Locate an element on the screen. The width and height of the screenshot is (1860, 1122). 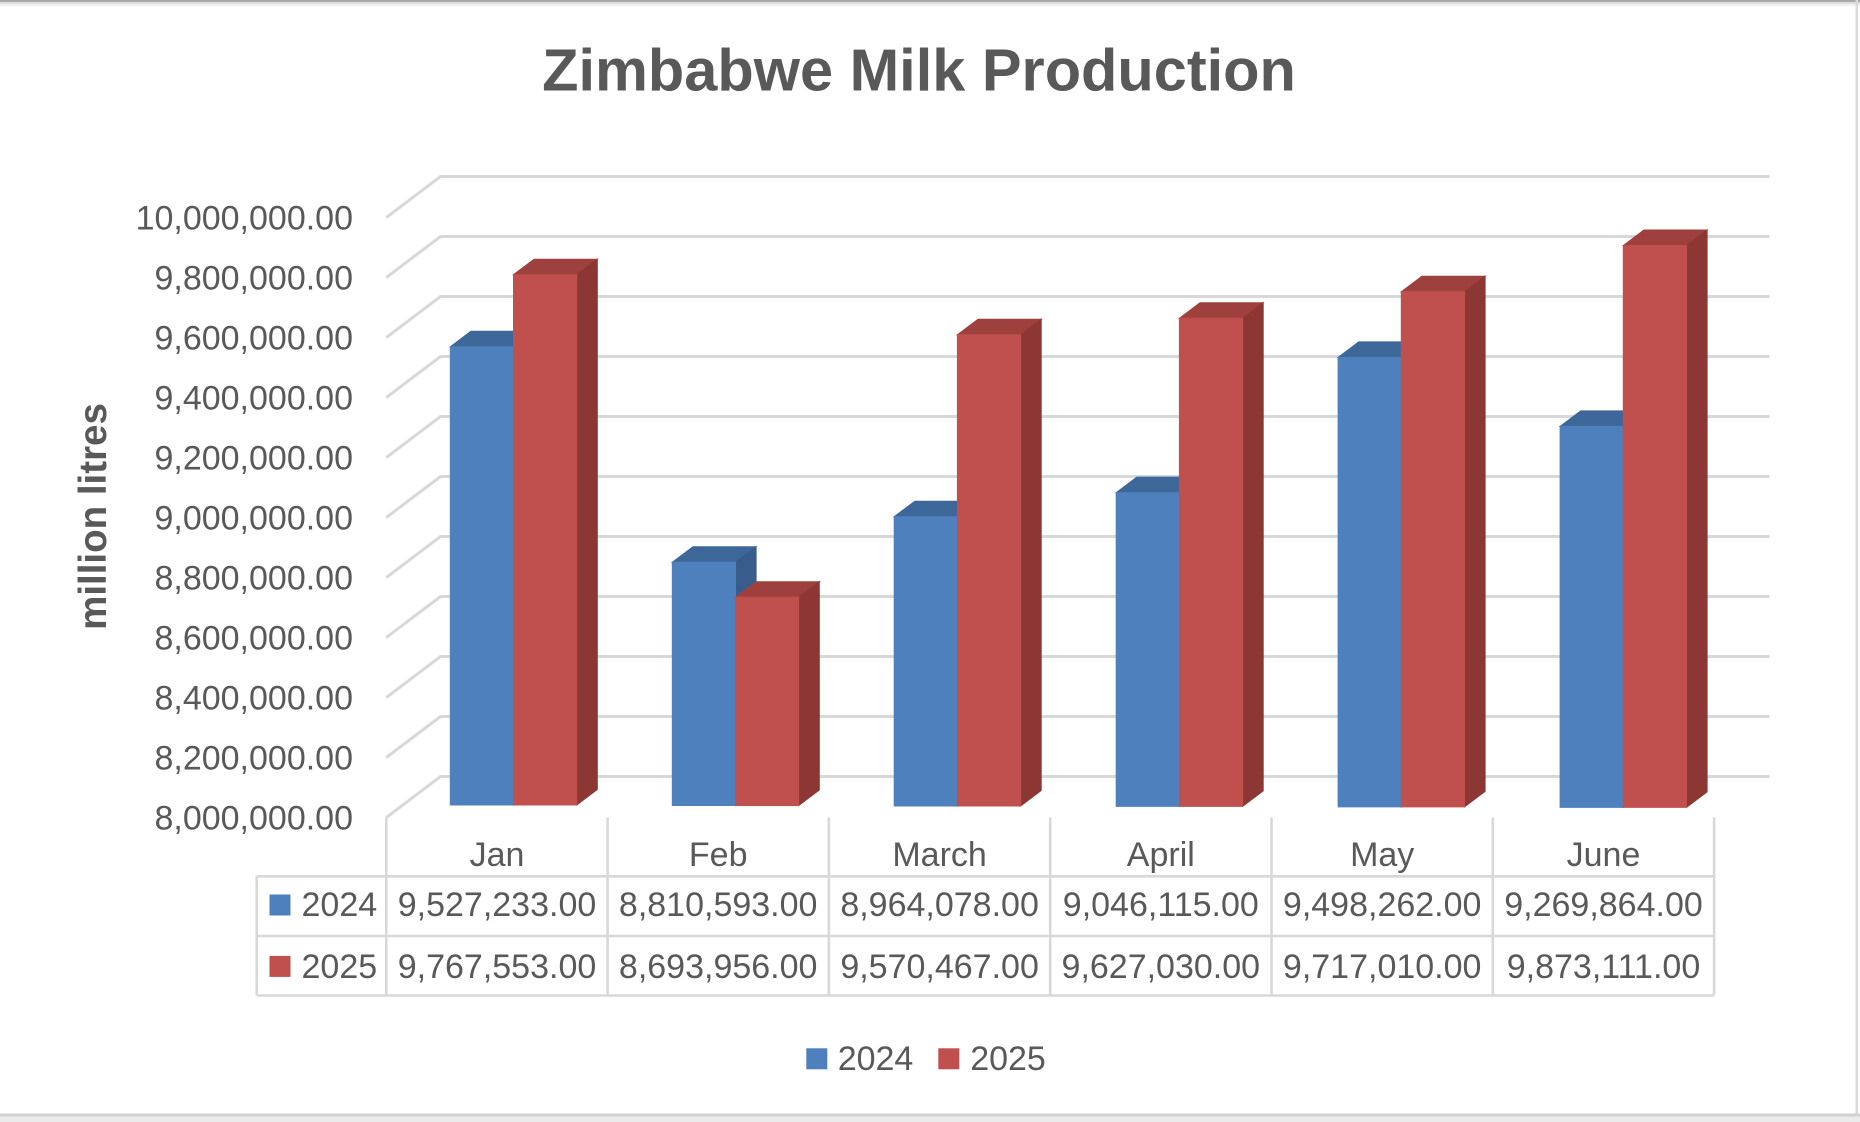
svg-text: 10,000,000.00 is located at coordinates (244, 219).